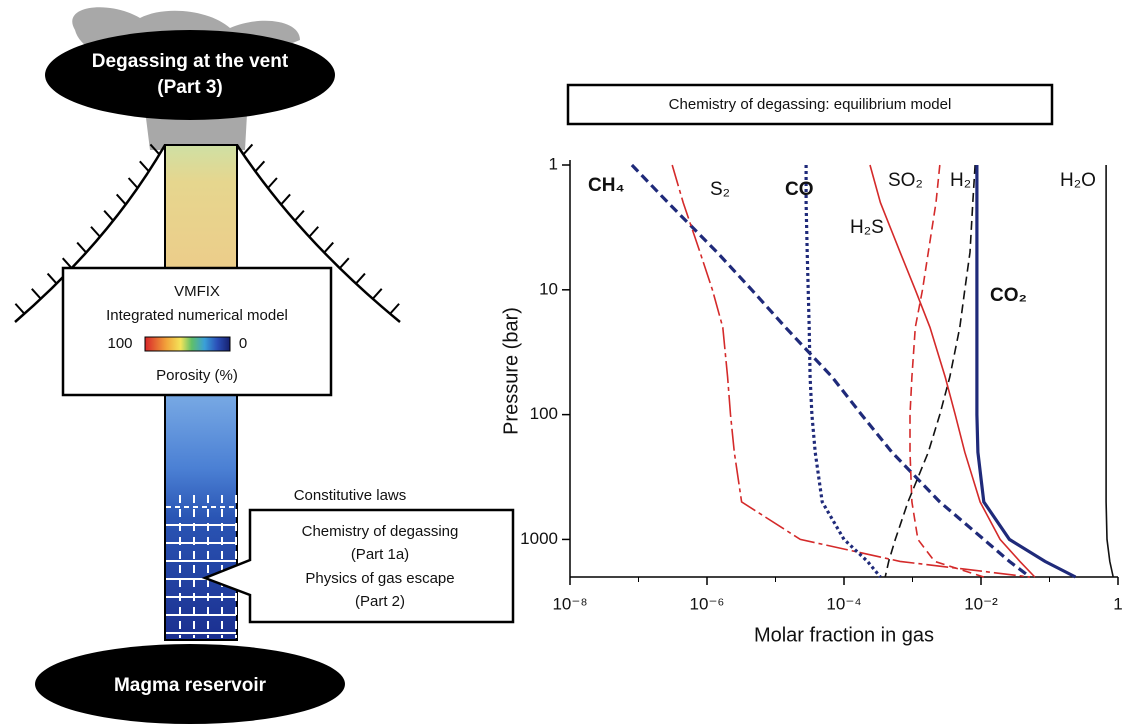  What do you see at coordinates (553, 163) in the screenshot?
I see `y-tick-label: 1` at bounding box center [553, 163].